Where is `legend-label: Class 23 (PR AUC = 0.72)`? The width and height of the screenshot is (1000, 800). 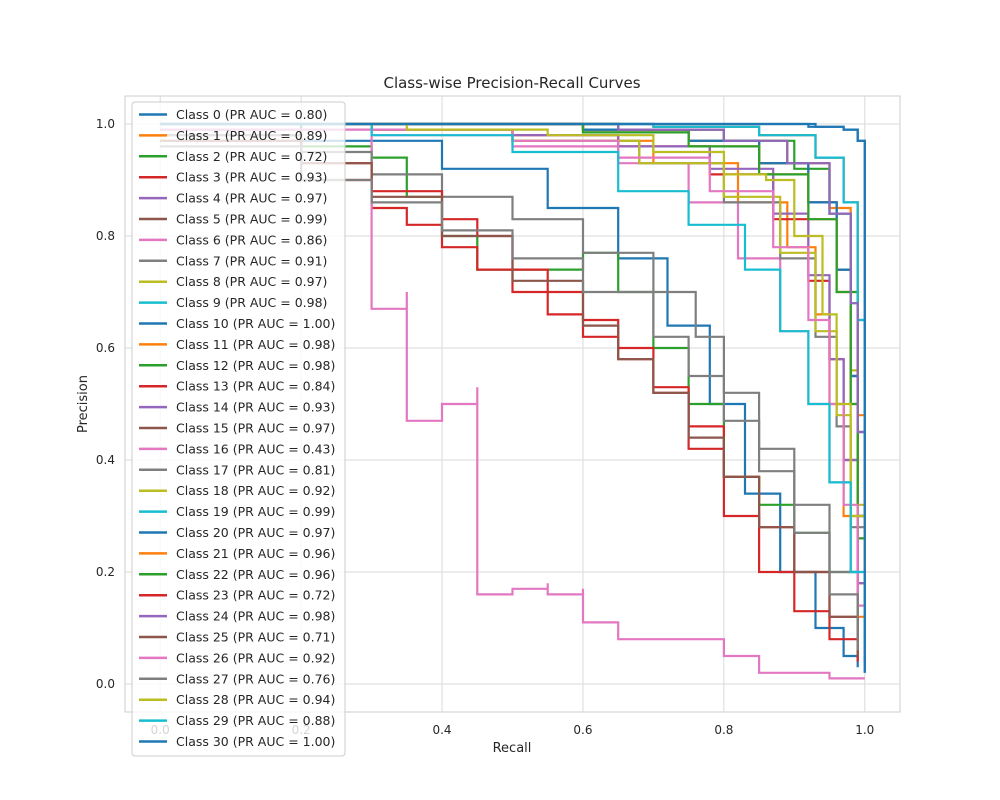 legend-label: Class 23 (PR AUC = 0.72) is located at coordinates (255, 595).